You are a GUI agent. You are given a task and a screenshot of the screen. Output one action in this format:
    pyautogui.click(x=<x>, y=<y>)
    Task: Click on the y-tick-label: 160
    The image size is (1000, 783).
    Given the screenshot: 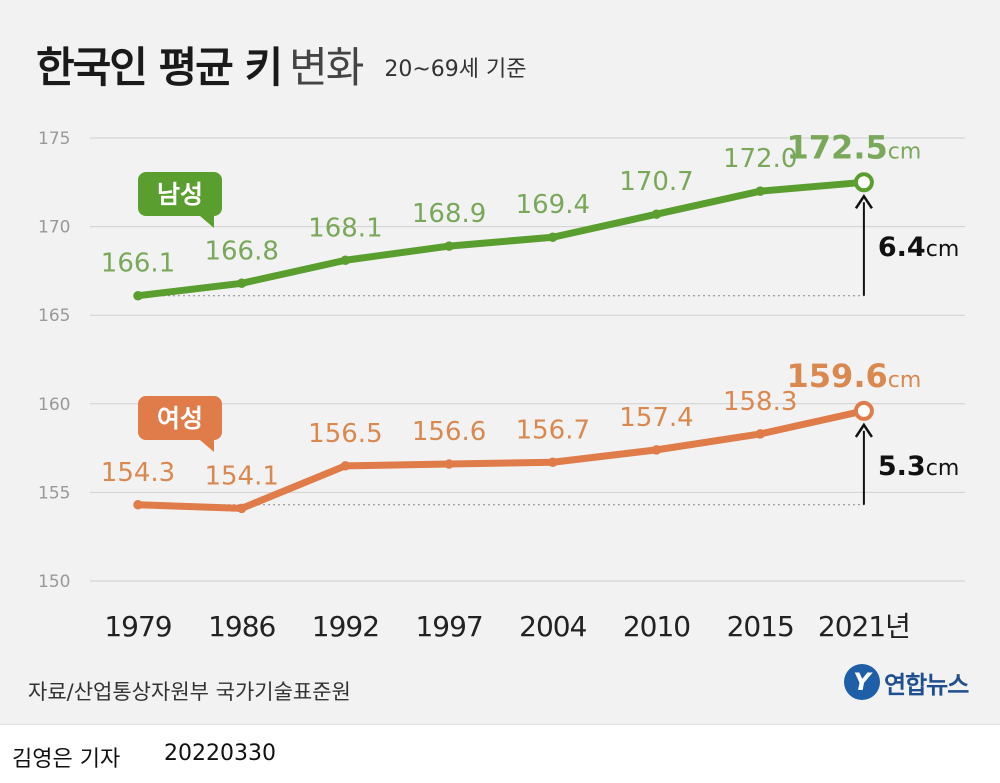 What is the action you would take?
    pyautogui.click(x=54, y=405)
    